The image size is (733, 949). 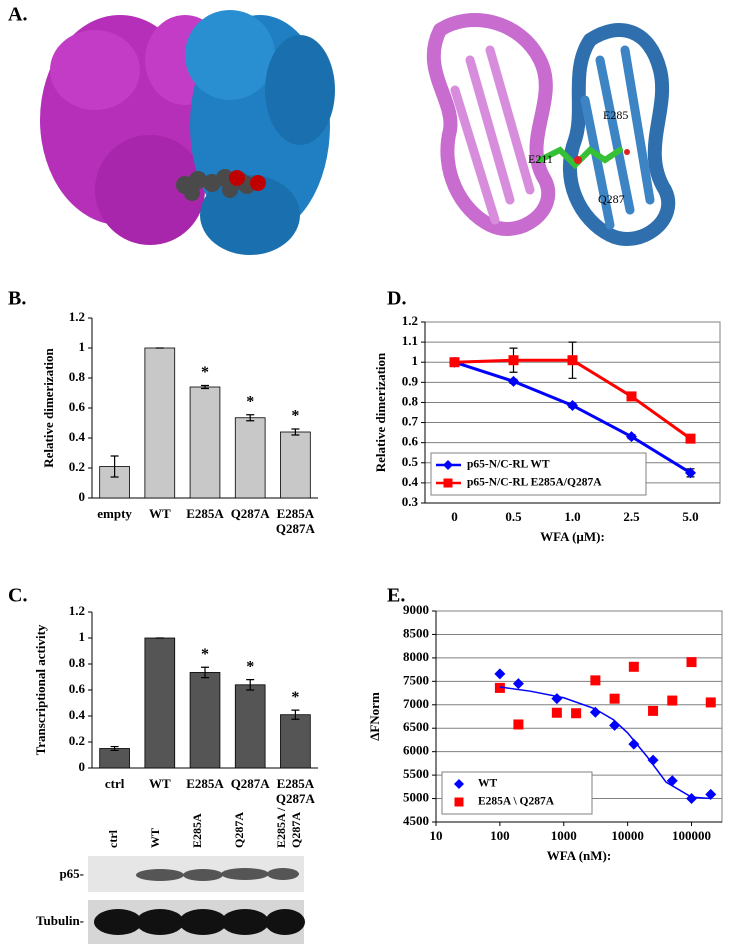 I want to click on panel-label: C., so click(x=17, y=596).